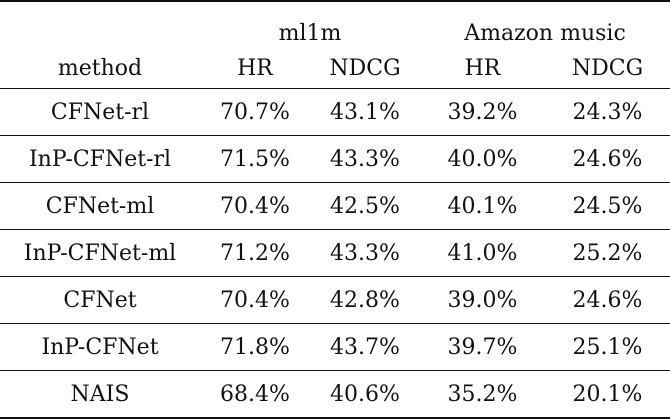 This screenshot has width=670, height=419. I want to click on value-cell: 42.5%, so click(365, 206).